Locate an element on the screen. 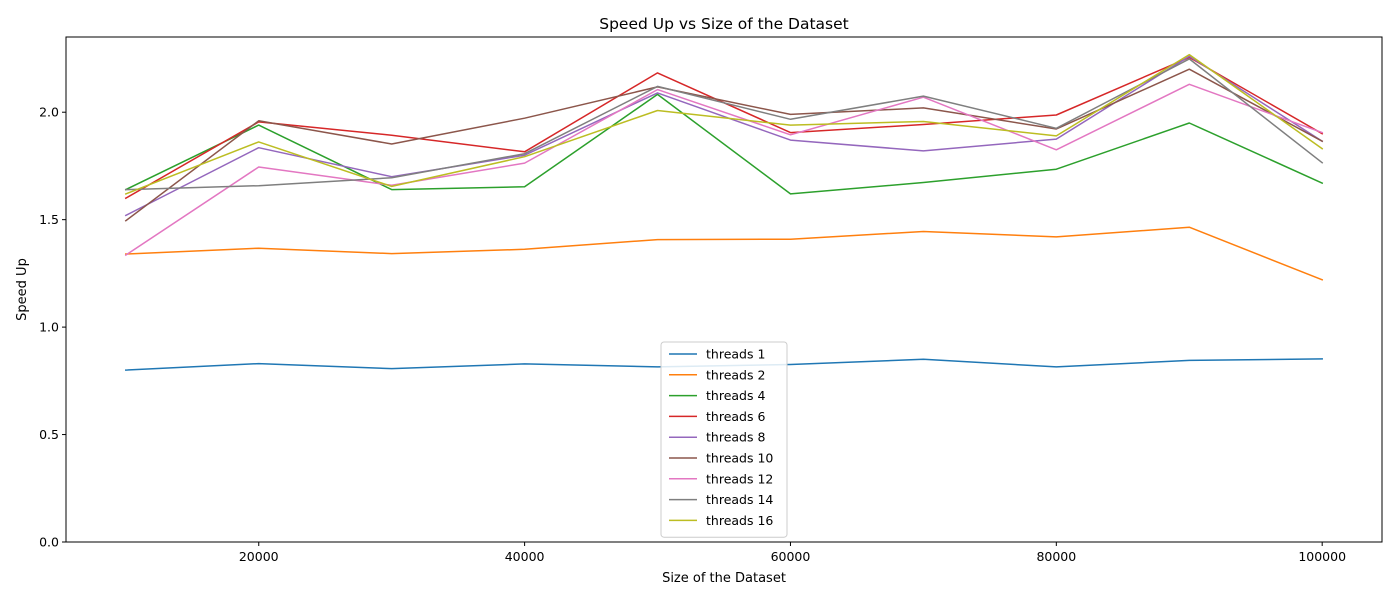 Image resolution: width=1400 pixels, height=600 pixels. legend-label: threads 12 is located at coordinates (739, 478).